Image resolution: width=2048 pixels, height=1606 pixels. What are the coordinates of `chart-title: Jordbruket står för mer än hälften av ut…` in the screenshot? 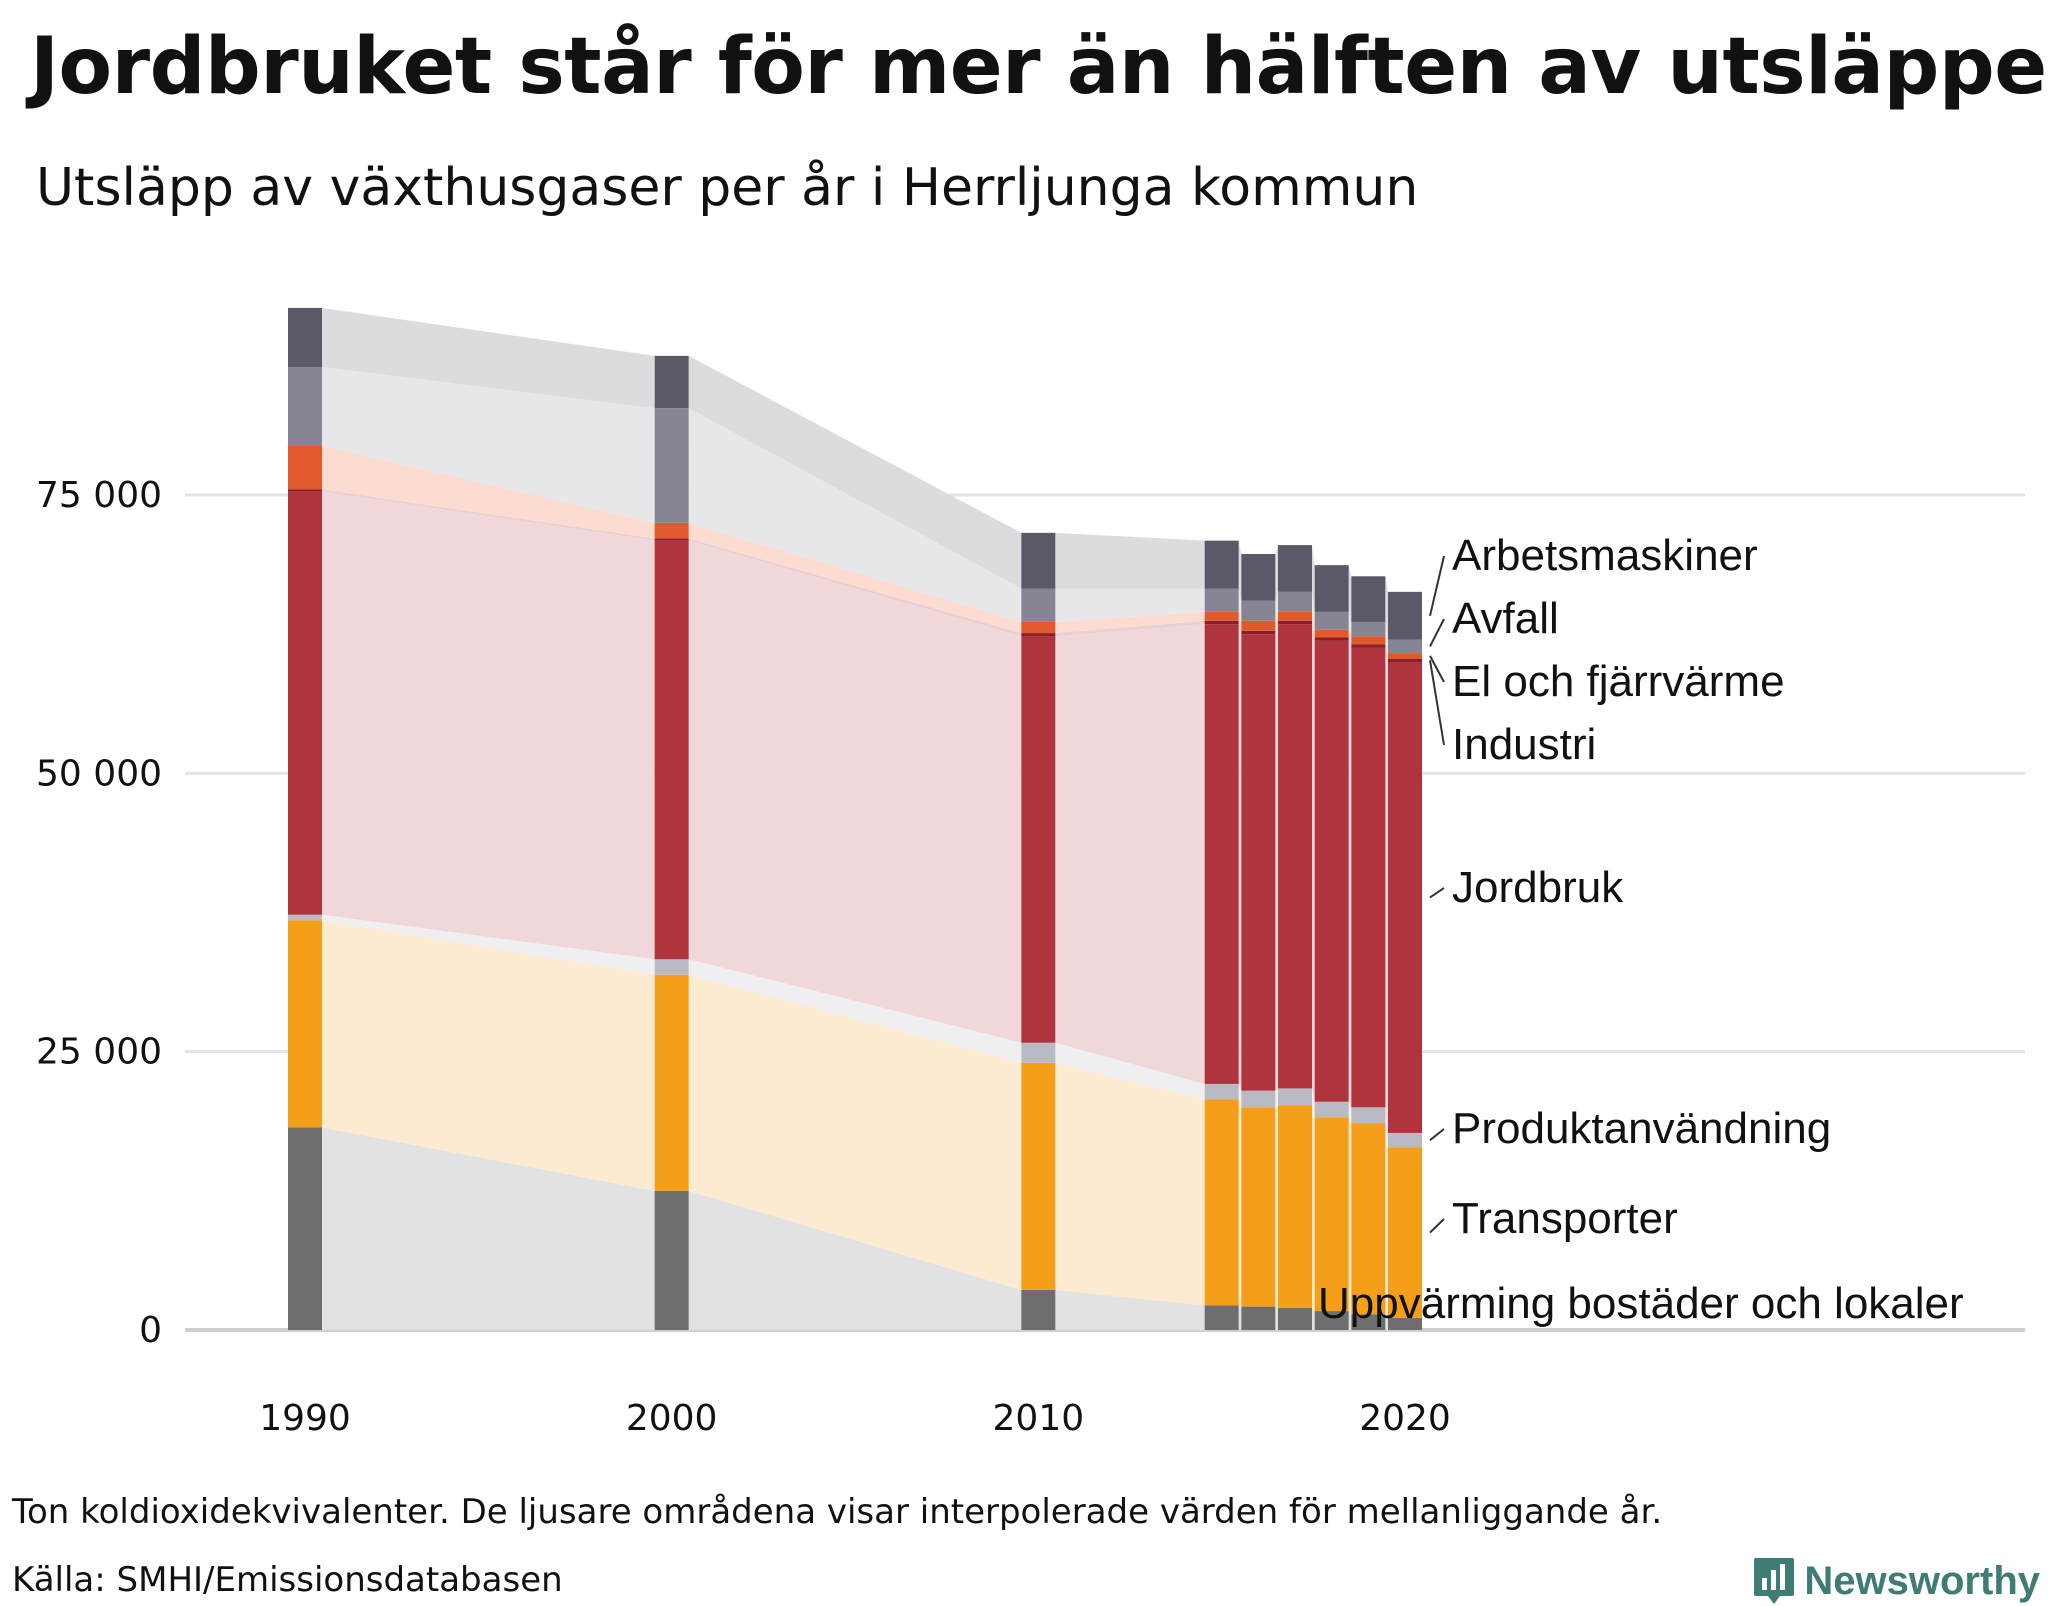 It's located at (1039, 67).